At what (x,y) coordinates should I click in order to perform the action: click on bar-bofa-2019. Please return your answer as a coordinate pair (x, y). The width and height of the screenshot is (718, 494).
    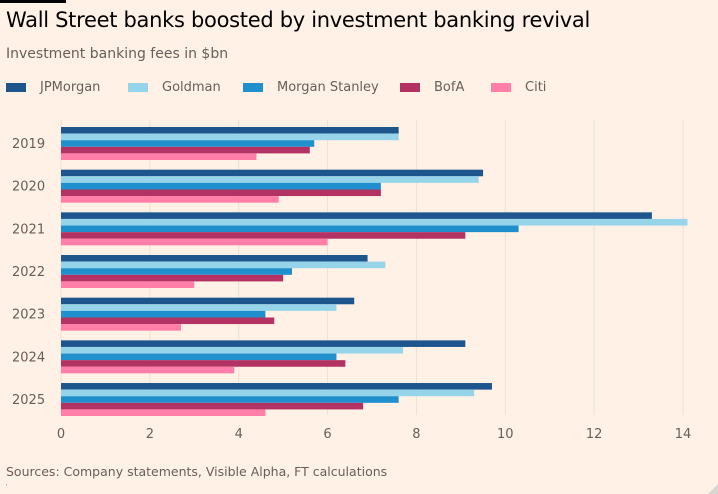
    Looking at the image, I should click on (185, 150).